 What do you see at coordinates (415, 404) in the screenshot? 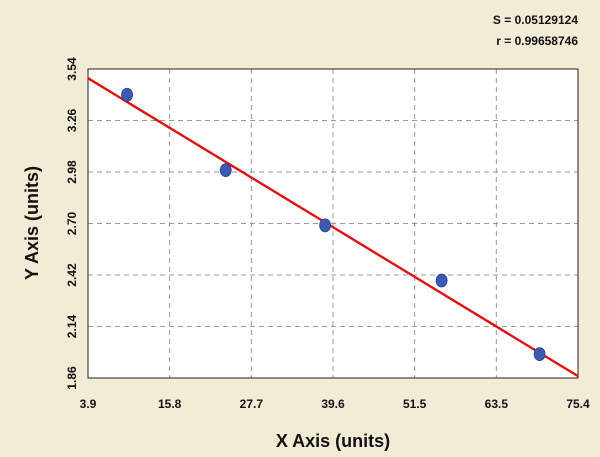
I see `x-tick-label: 51.5` at bounding box center [415, 404].